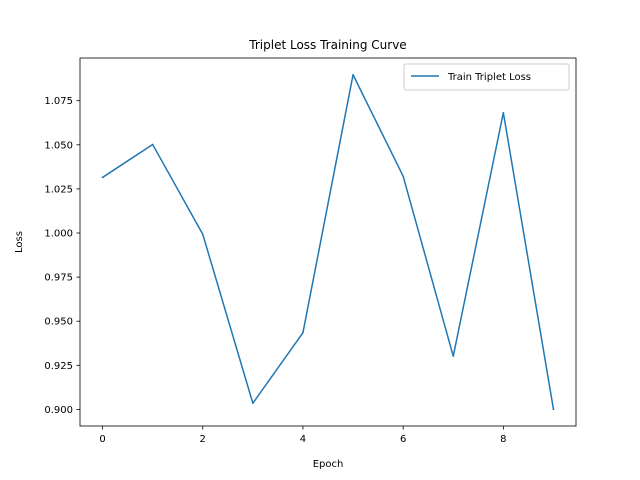 This screenshot has height=480, width=640. Describe the element at coordinates (58, 234) in the screenshot. I see `y-tick-label: 1.000` at that location.